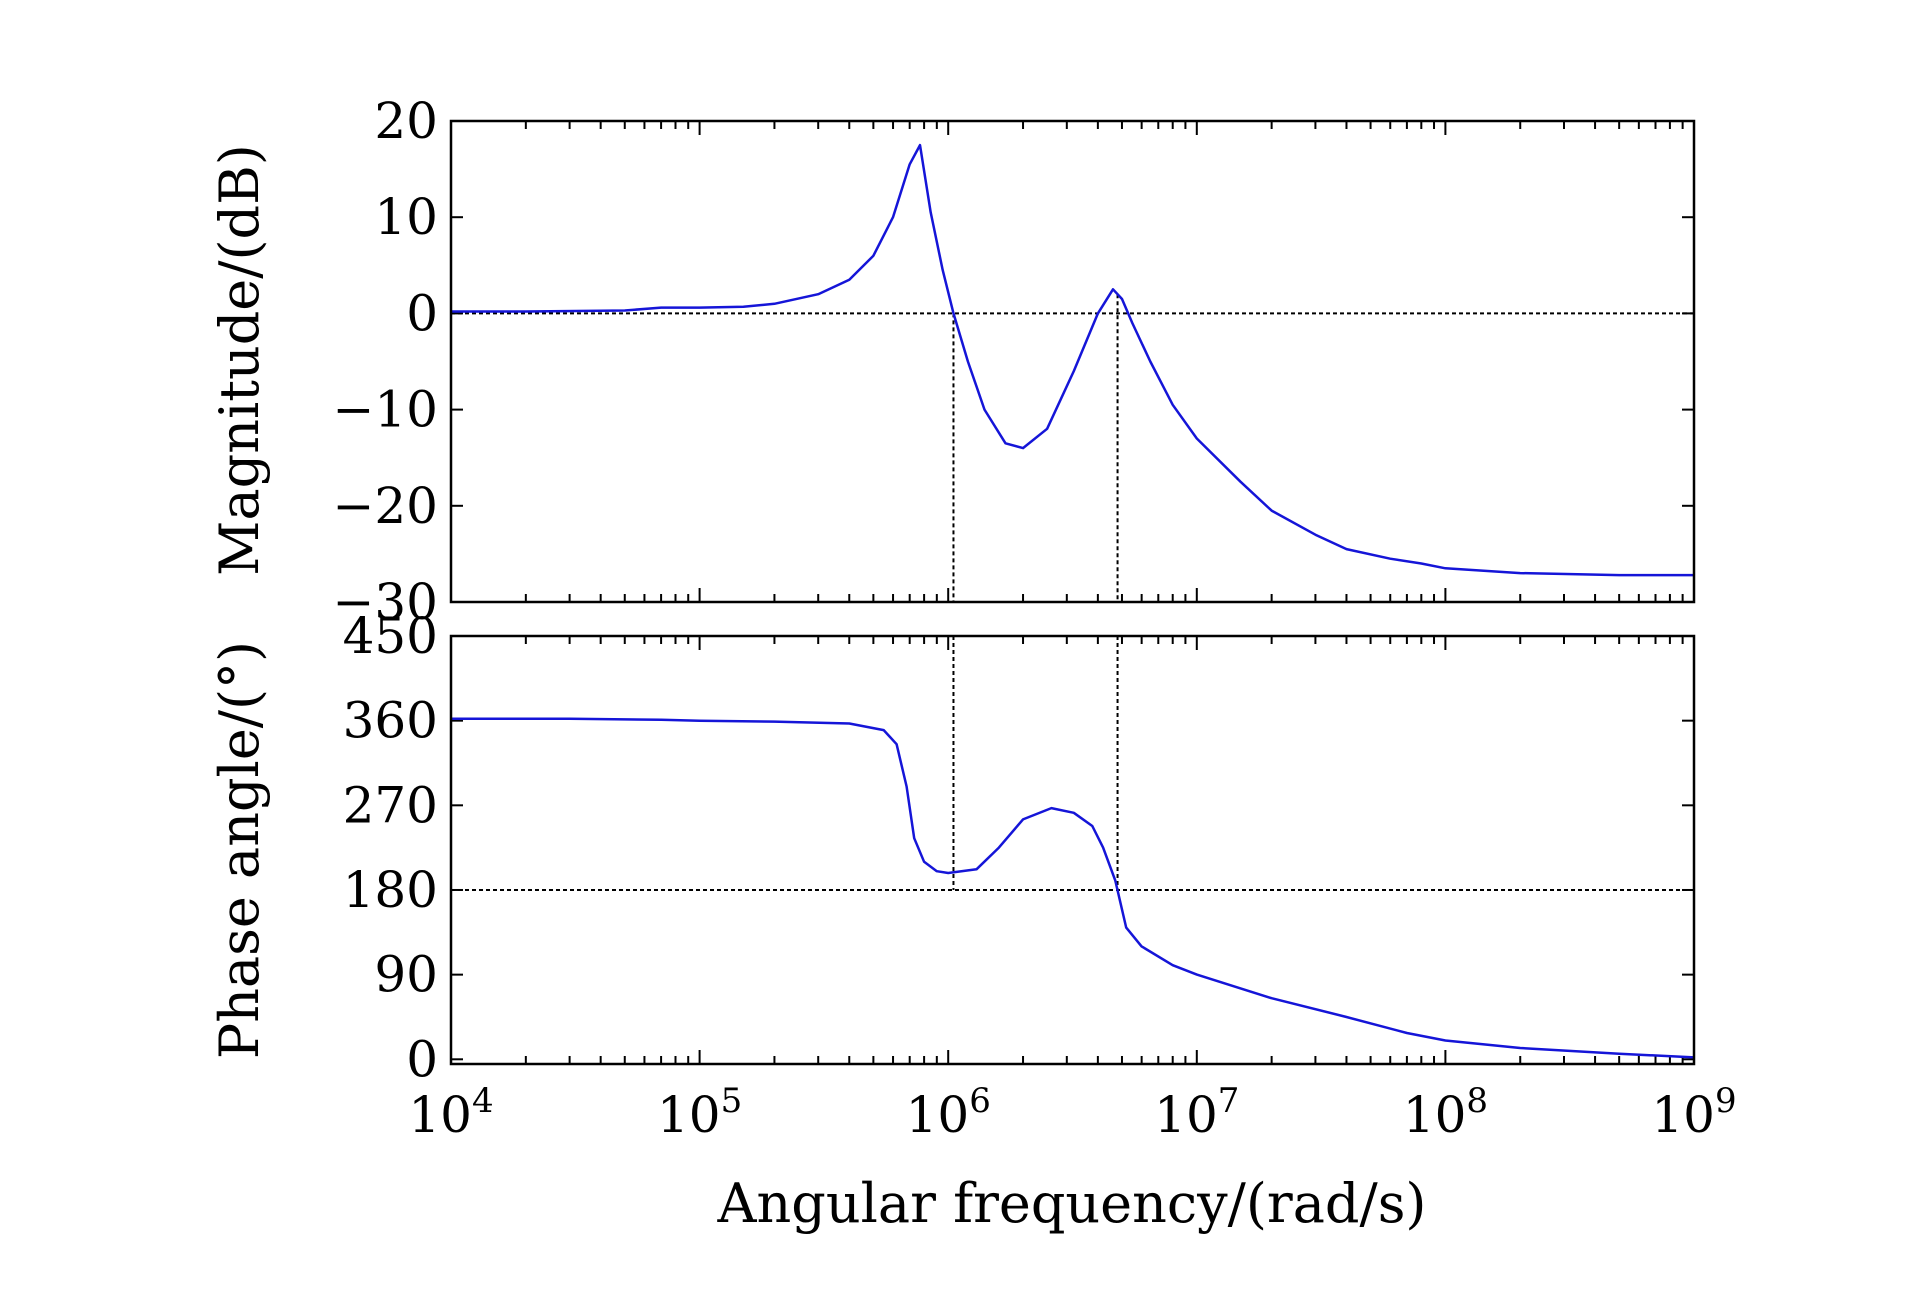  What do you see at coordinates (450, 1112) in the screenshot?
I see `frequency-tick-label: 10⁴` at bounding box center [450, 1112].